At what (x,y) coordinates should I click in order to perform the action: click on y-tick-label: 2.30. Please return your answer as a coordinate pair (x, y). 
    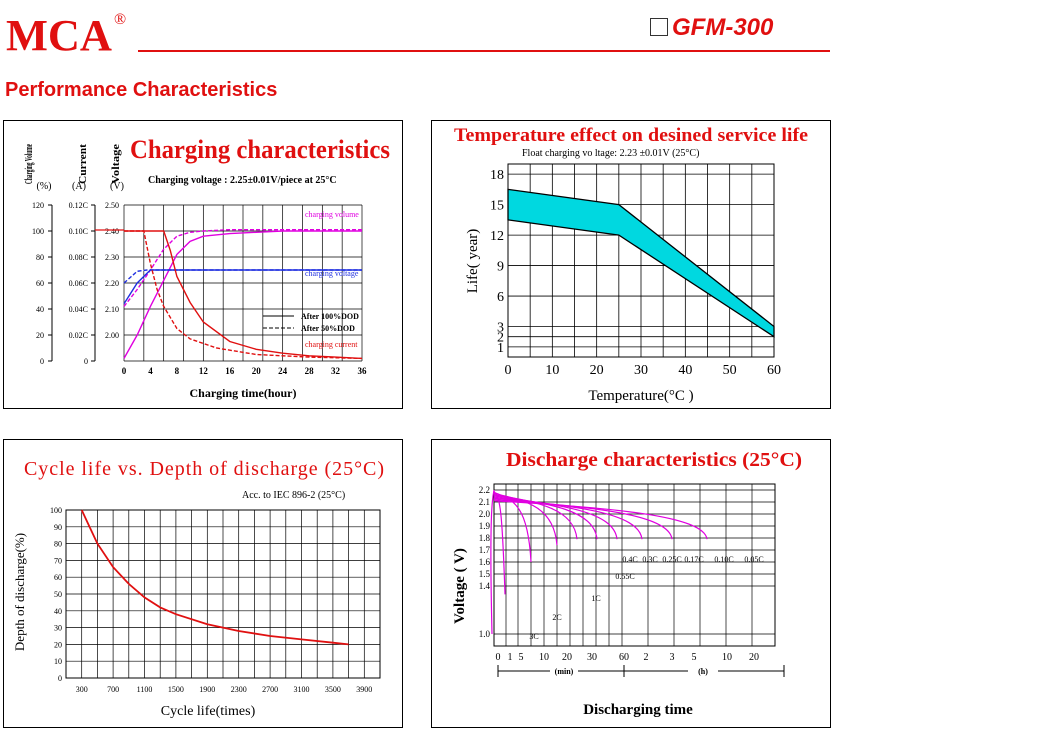
    Looking at the image, I should click on (112, 257).